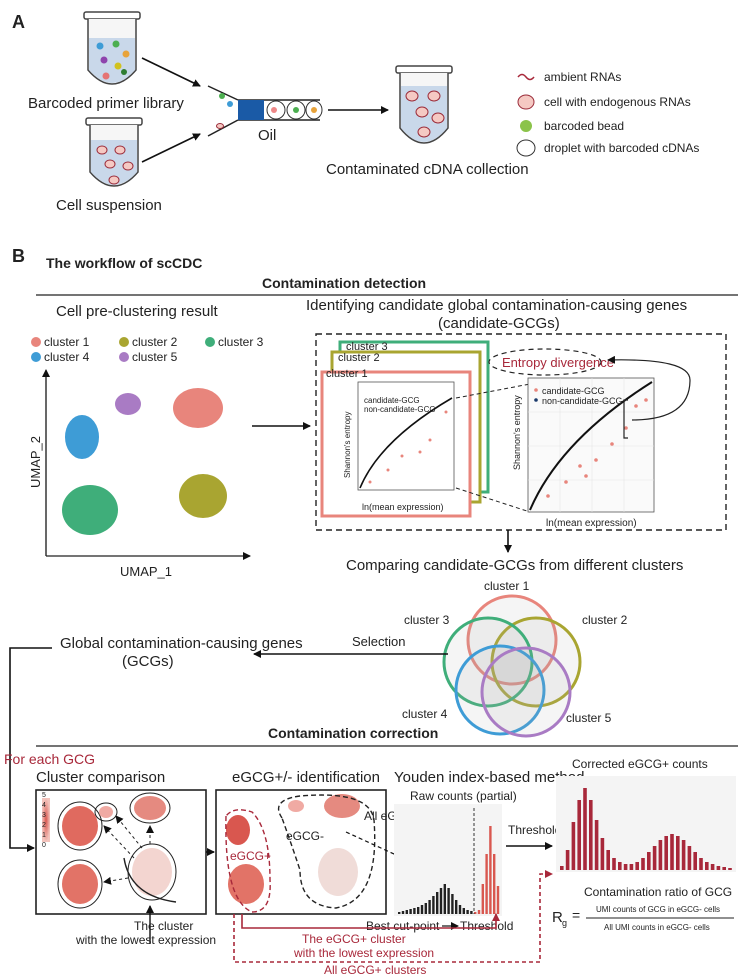  I want to click on large-legend-noncandidate: non-candidate-GCG, so click(582, 401).